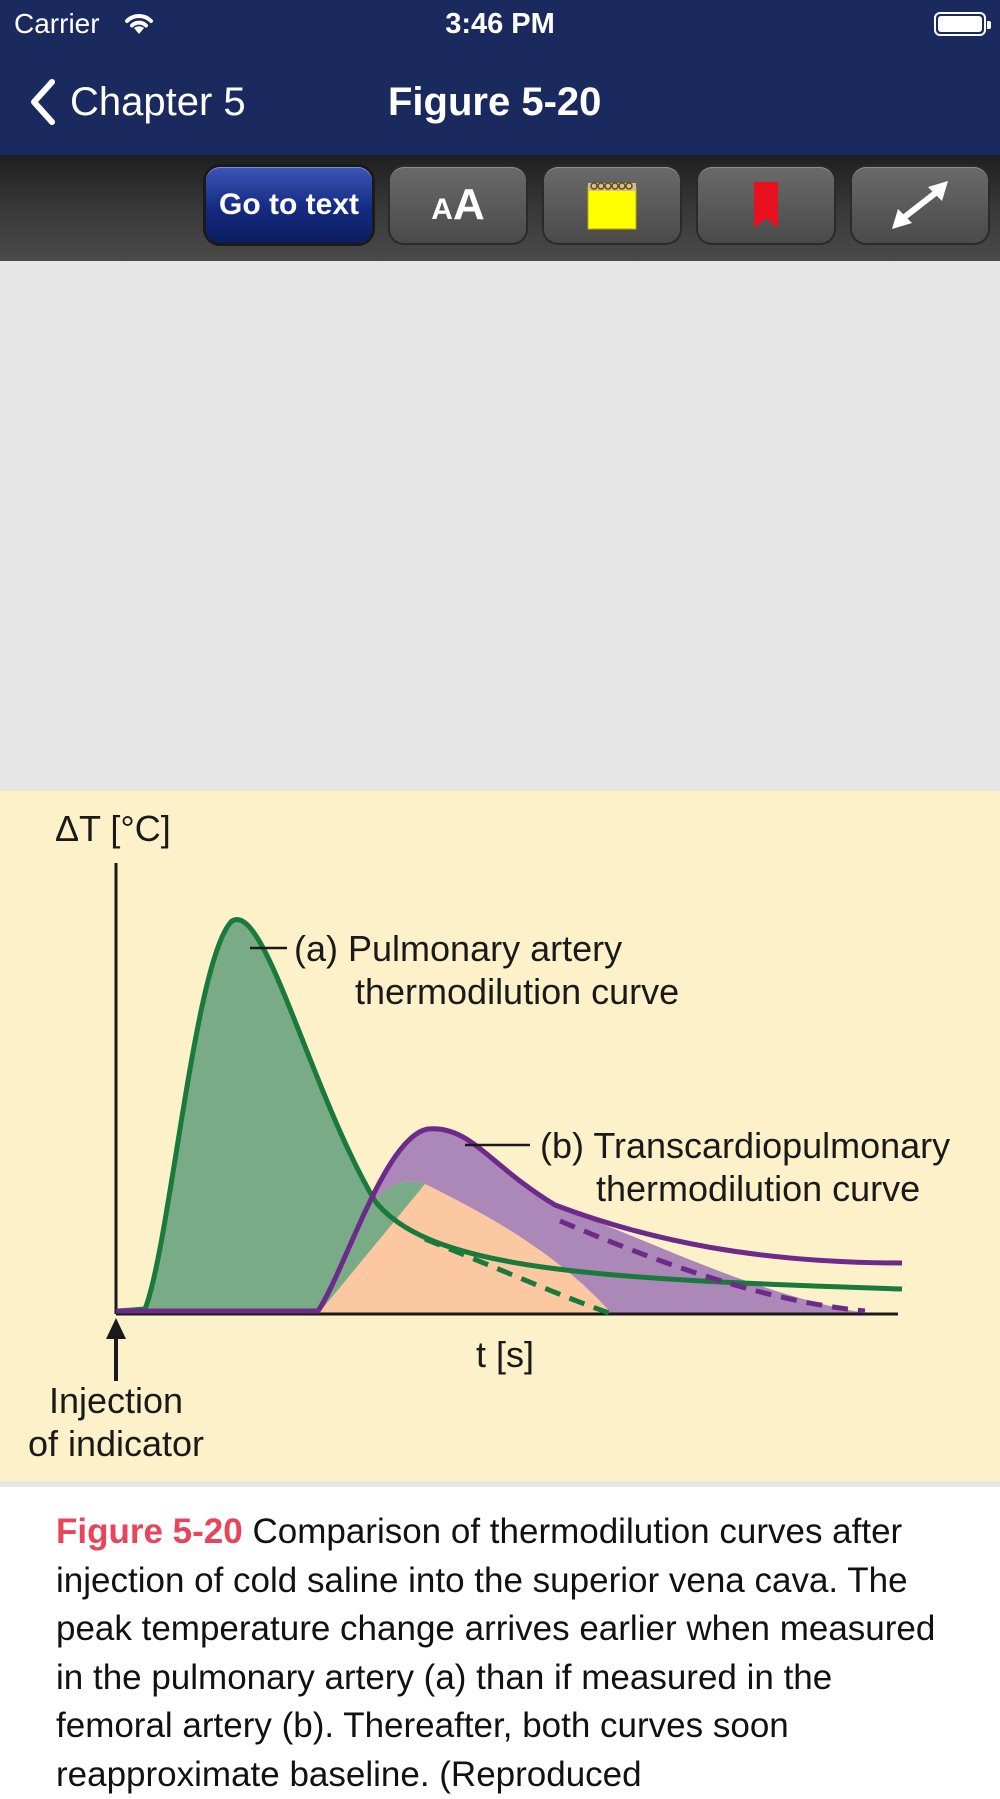 This screenshot has width=1000, height=1799. I want to click on go-to-text-button: Go to text, so click(289, 205).